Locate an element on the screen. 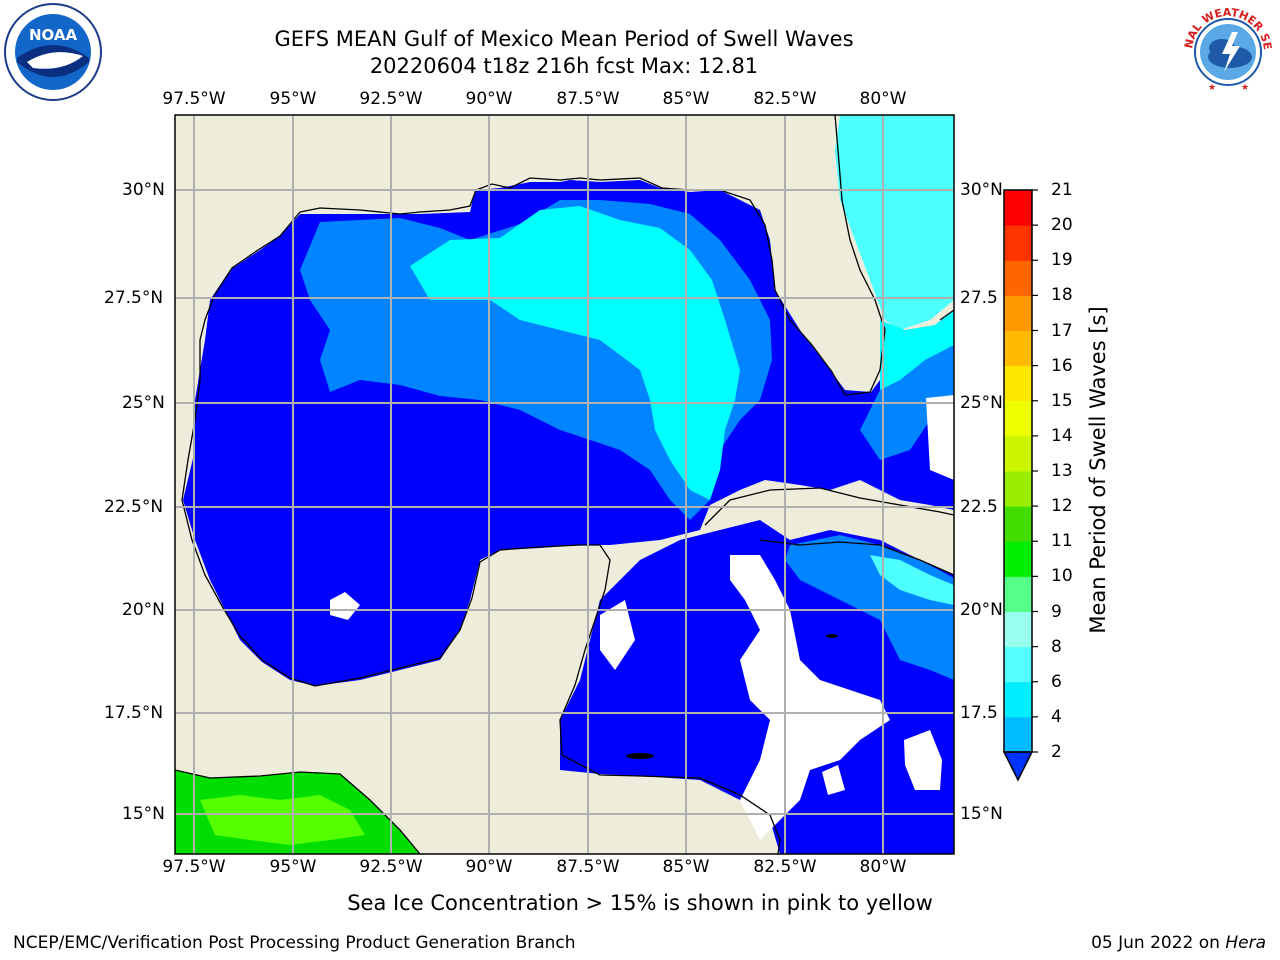 The height and width of the screenshot is (960, 1280). colorbar-tick-label: 18 is located at coordinates (1062, 295).